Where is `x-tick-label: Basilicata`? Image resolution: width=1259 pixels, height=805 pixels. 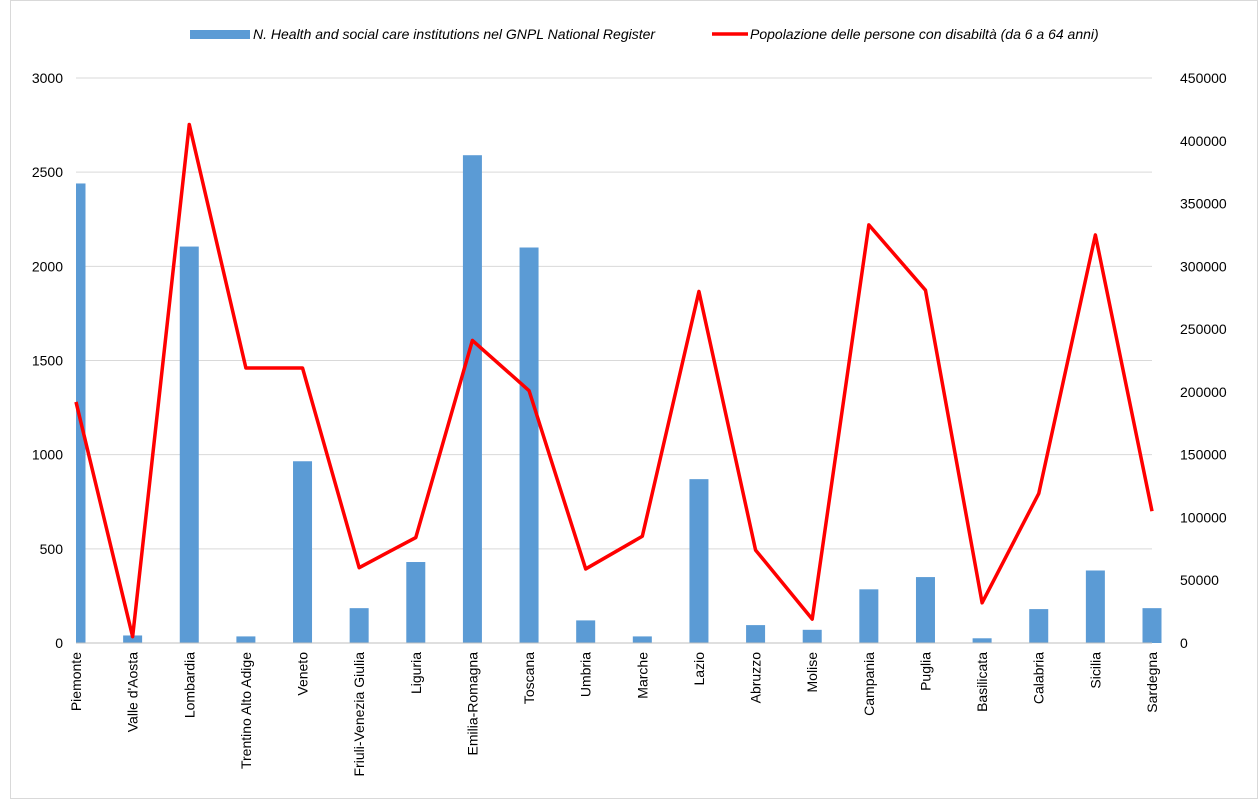 x-tick-label: Basilicata is located at coordinates (982, 682).